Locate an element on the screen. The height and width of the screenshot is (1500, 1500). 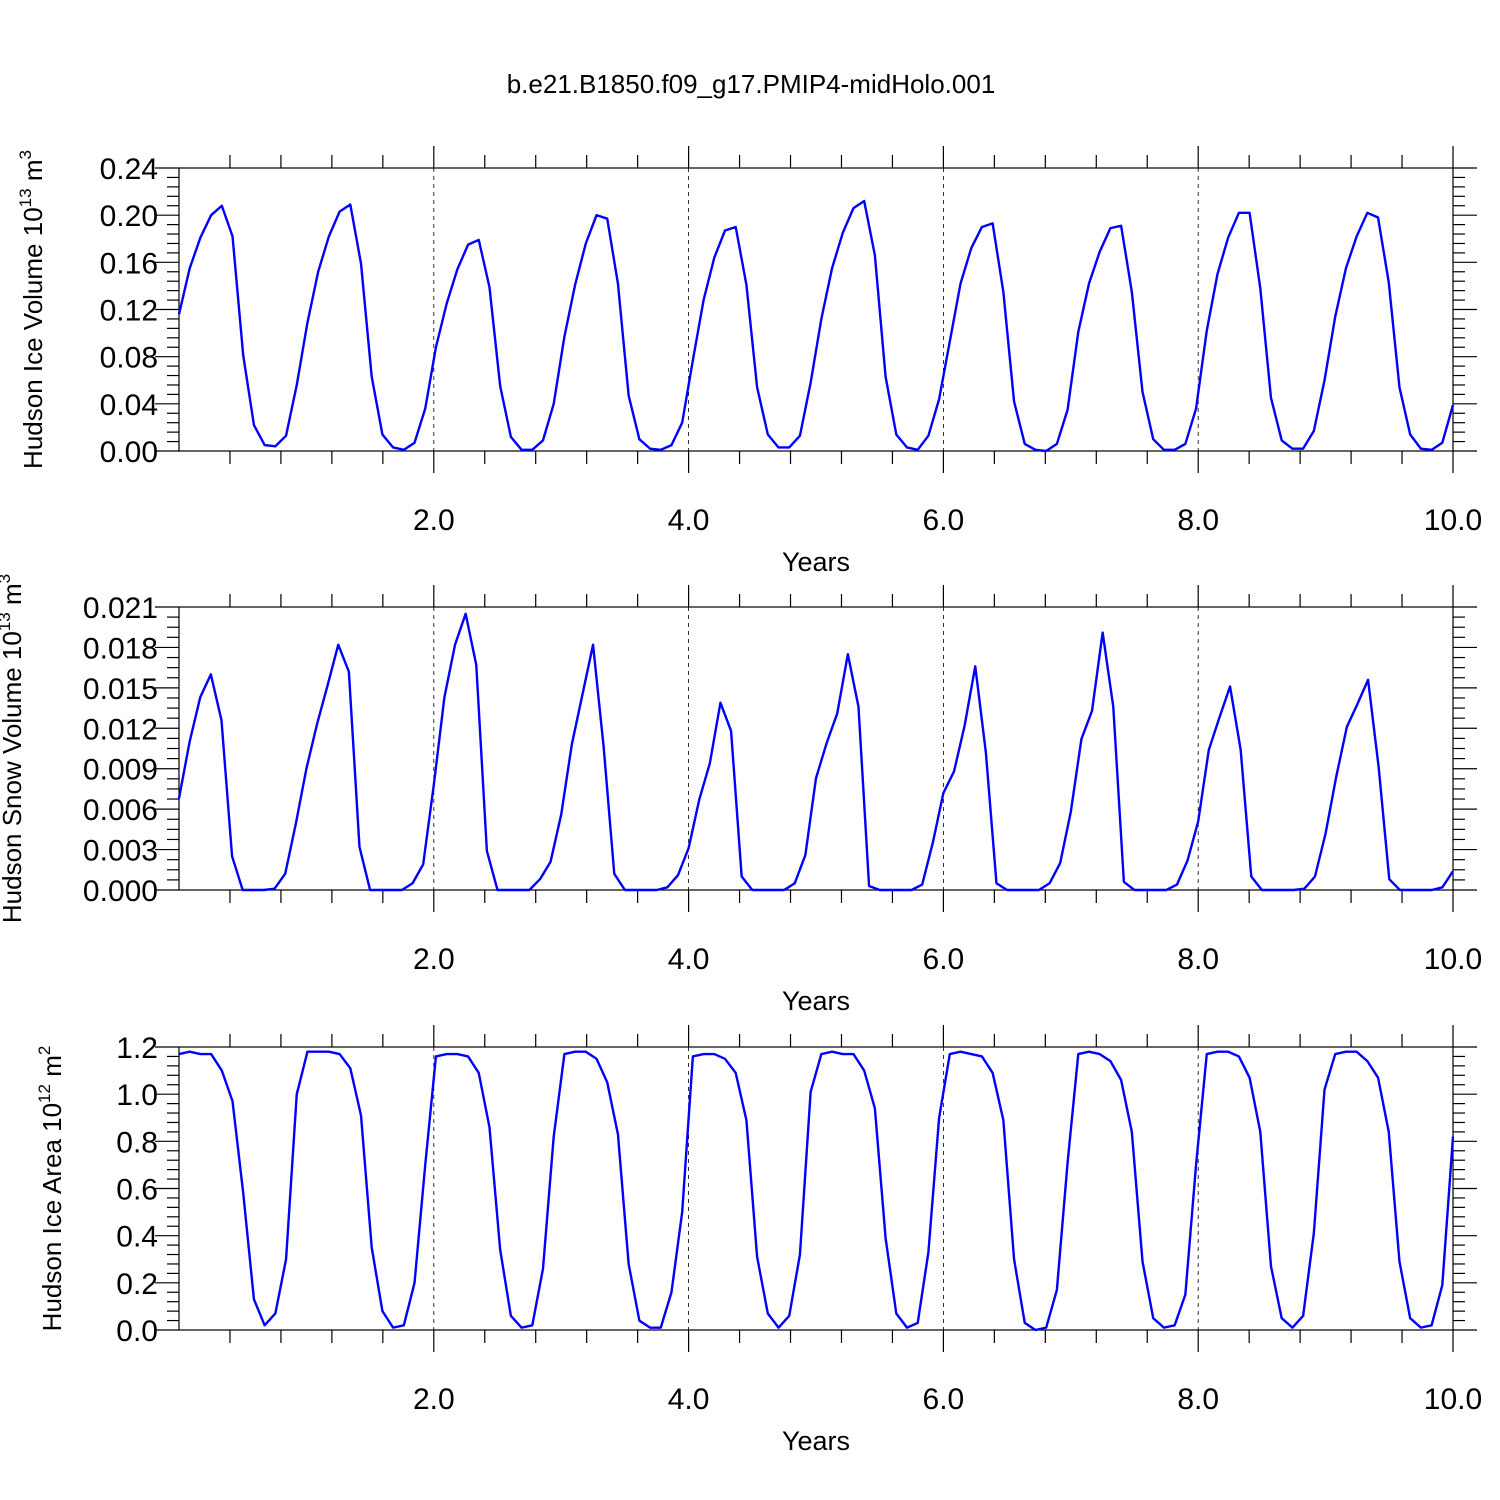
y-axis-label: Hudson Snow Volume 1013 m3 is located at coordinates (13, 748).